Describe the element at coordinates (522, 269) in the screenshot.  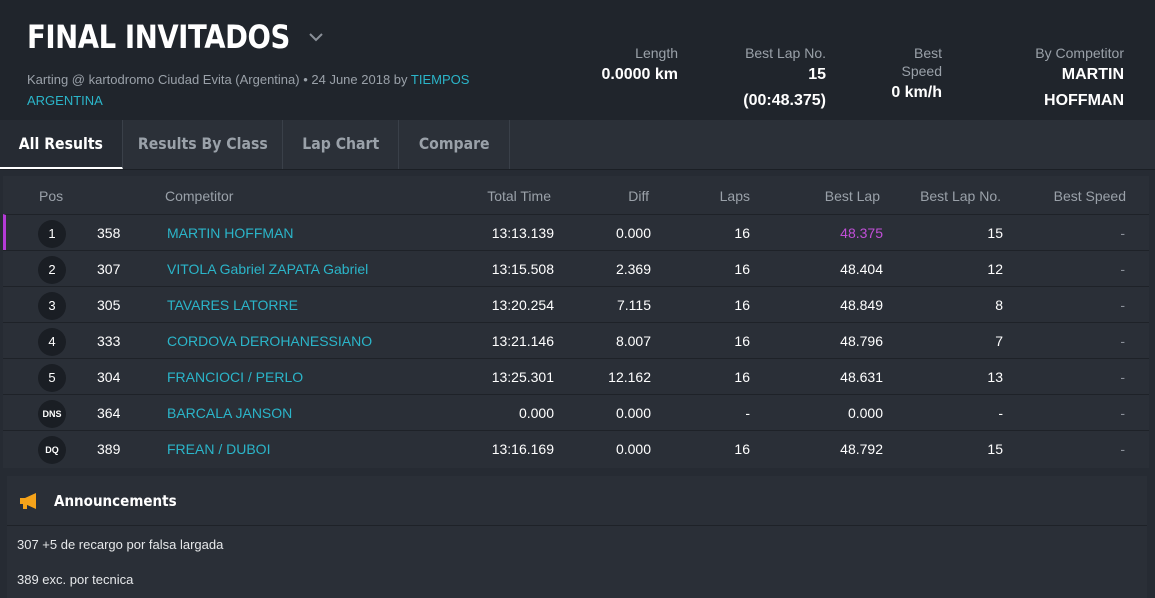
I see `total-time: 13:15.508` at that location.